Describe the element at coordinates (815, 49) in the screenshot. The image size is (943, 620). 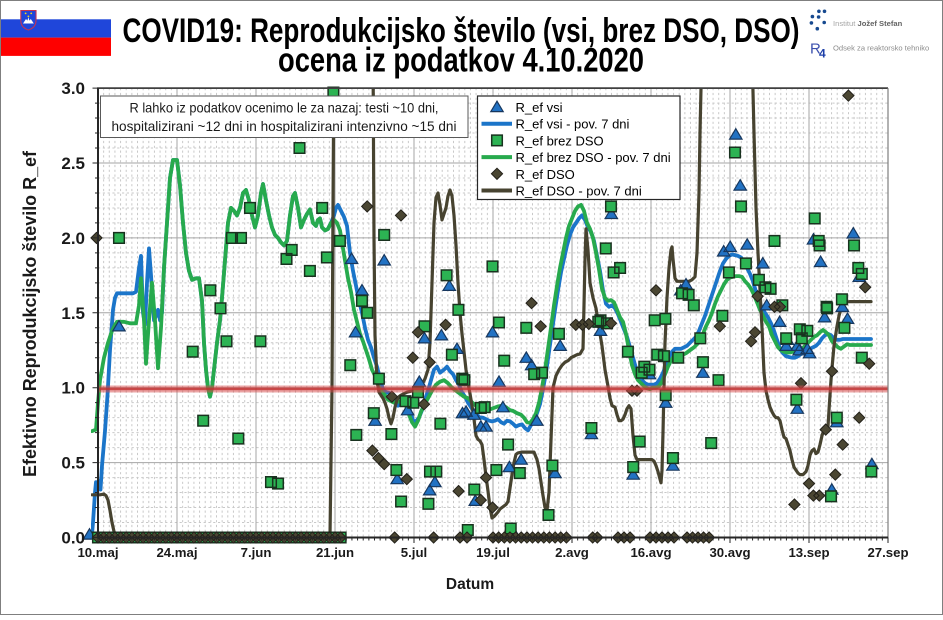
I see `svg-text: R` at that location.